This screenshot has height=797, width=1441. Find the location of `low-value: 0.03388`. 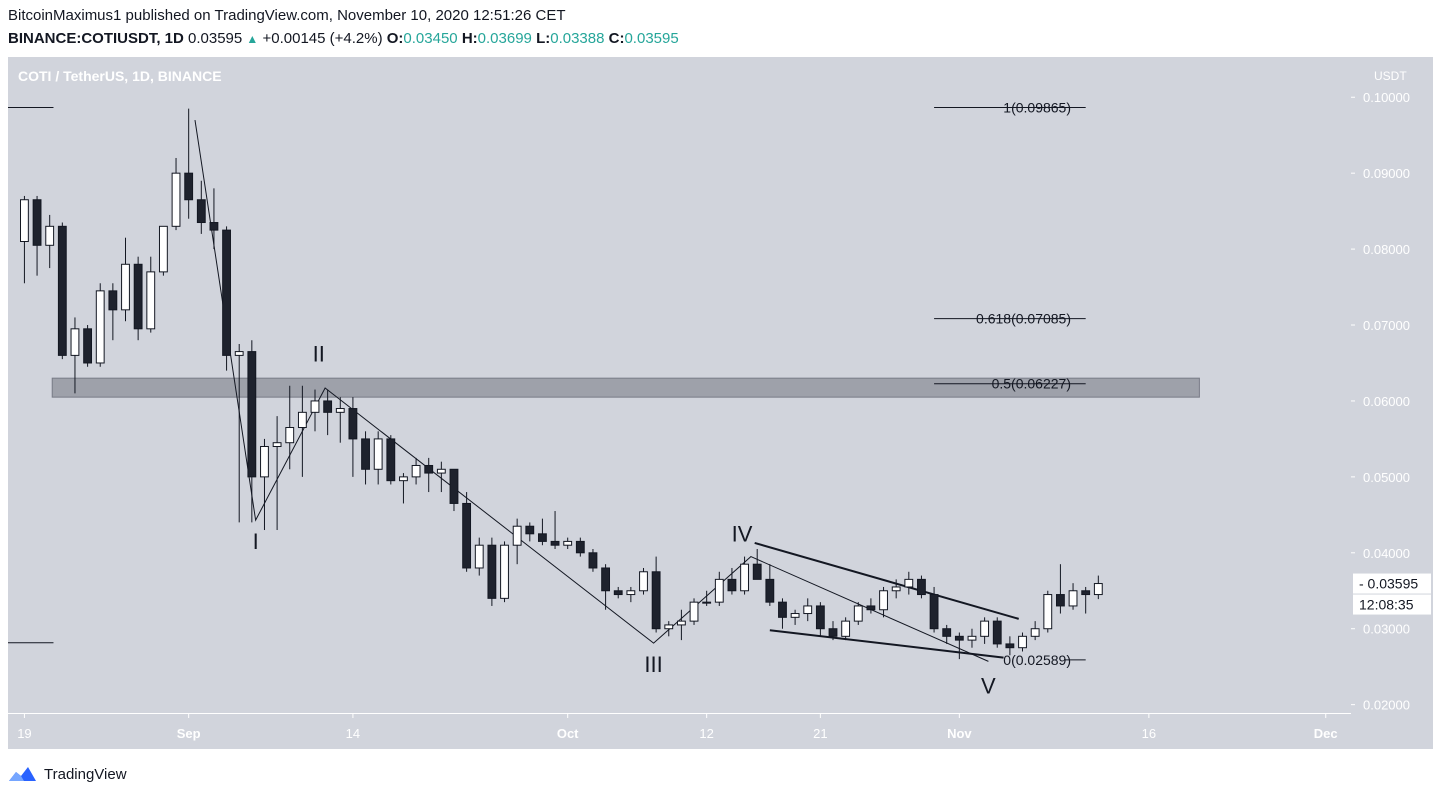

low-value: 0.03388 is located at coordinates (577, 38).